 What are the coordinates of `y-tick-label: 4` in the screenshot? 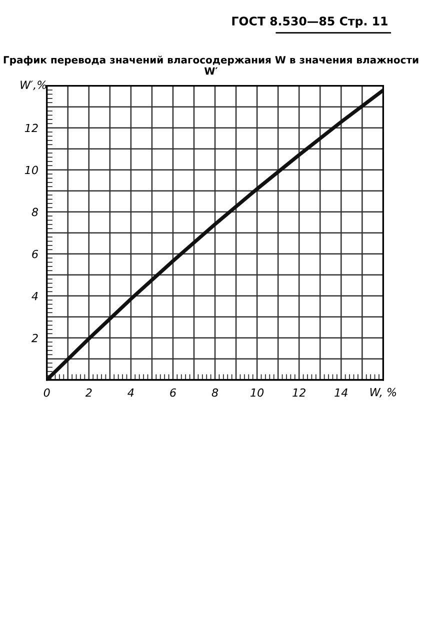 It's located at (35, 296).